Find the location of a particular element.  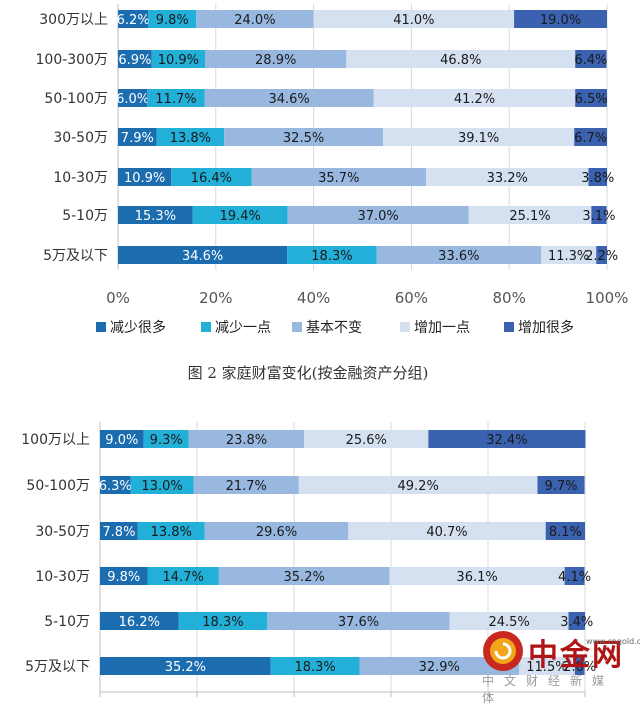

data-label: 9.3% is located at coordinates (166, 440).